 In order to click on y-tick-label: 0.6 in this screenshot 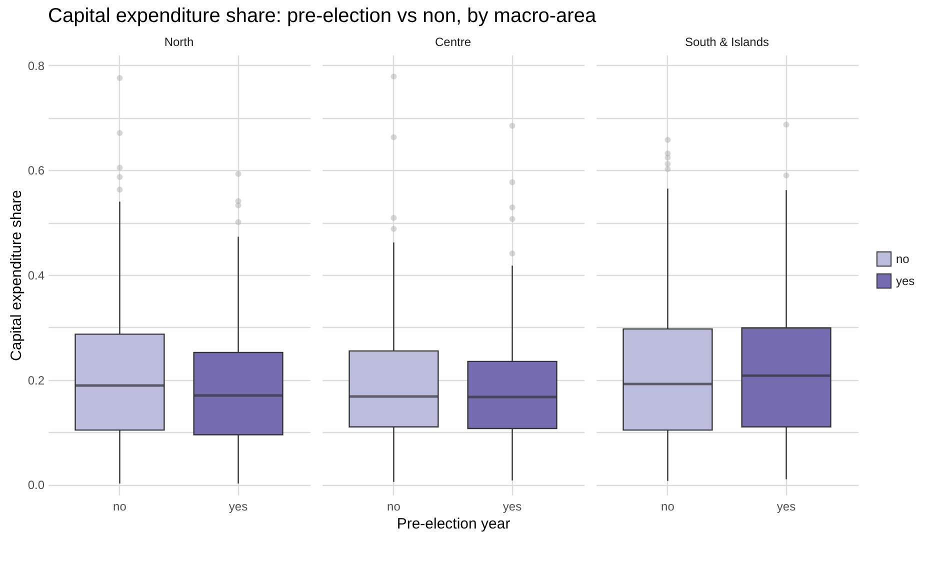, I will do `click(36, 171)`.